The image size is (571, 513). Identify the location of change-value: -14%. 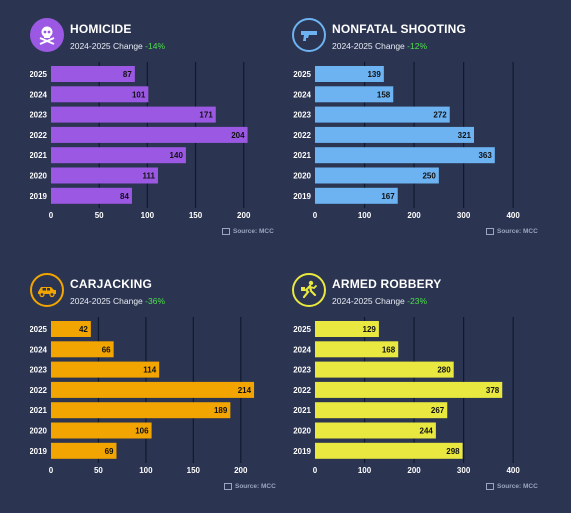
(155, 46).